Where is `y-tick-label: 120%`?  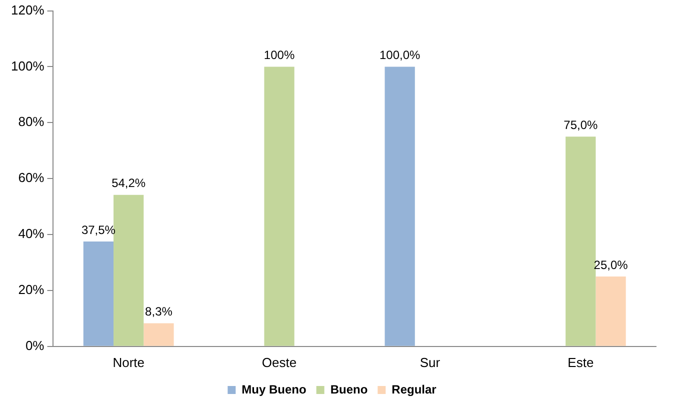
y-tick-label: 120% is located at coordinates (28, 10).